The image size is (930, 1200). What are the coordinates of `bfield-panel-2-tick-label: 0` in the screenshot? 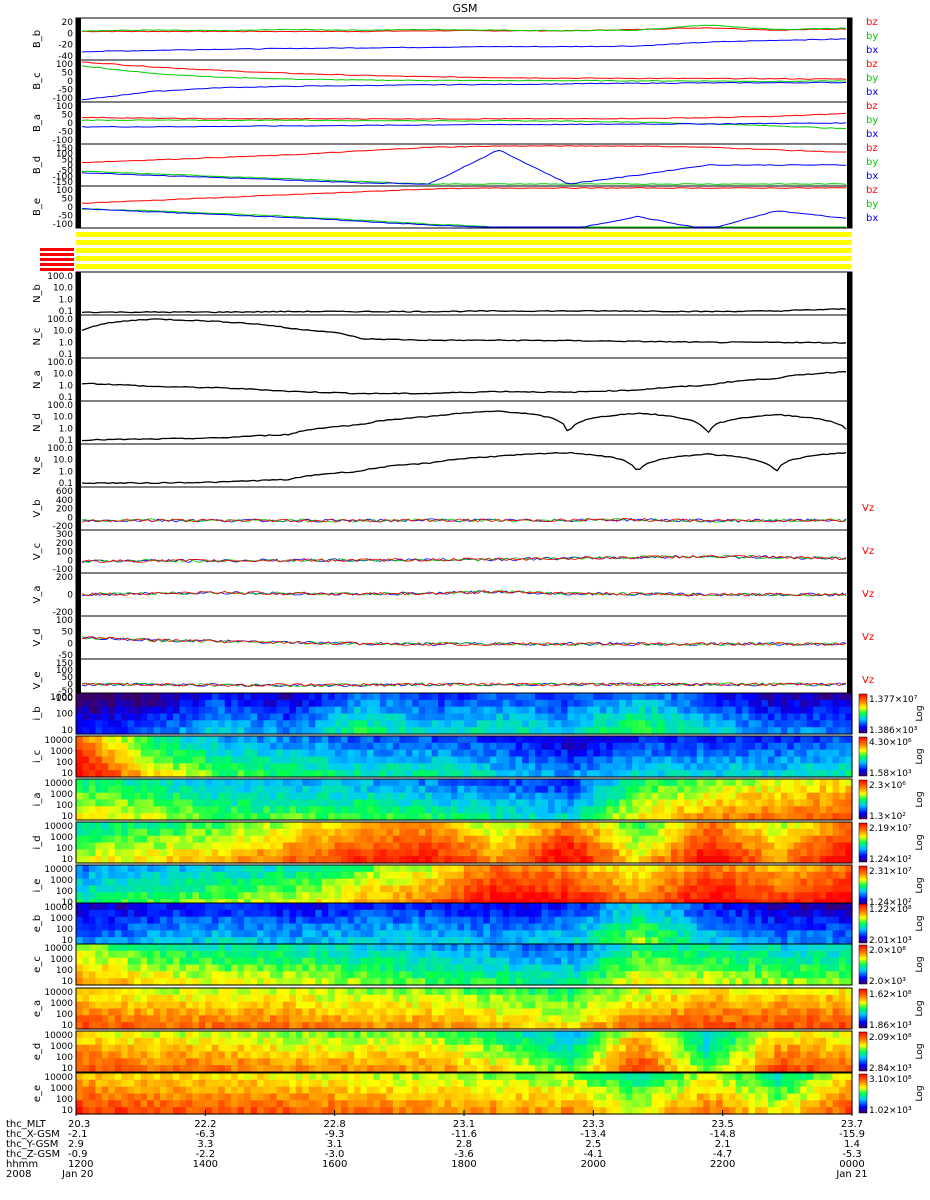 It's located at (70, 124).